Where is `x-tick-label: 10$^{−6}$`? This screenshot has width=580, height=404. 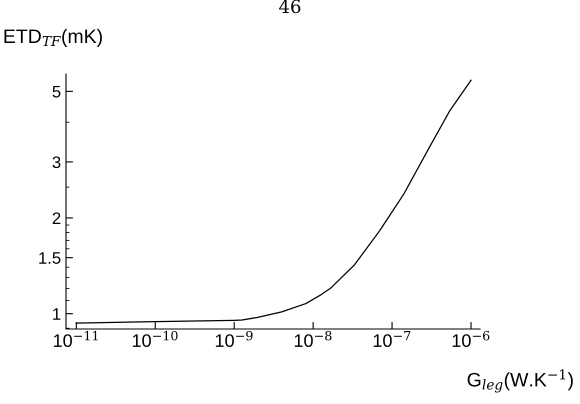 x-tick-label: 10$^{−6}$ is located at coordinates (471, 338).